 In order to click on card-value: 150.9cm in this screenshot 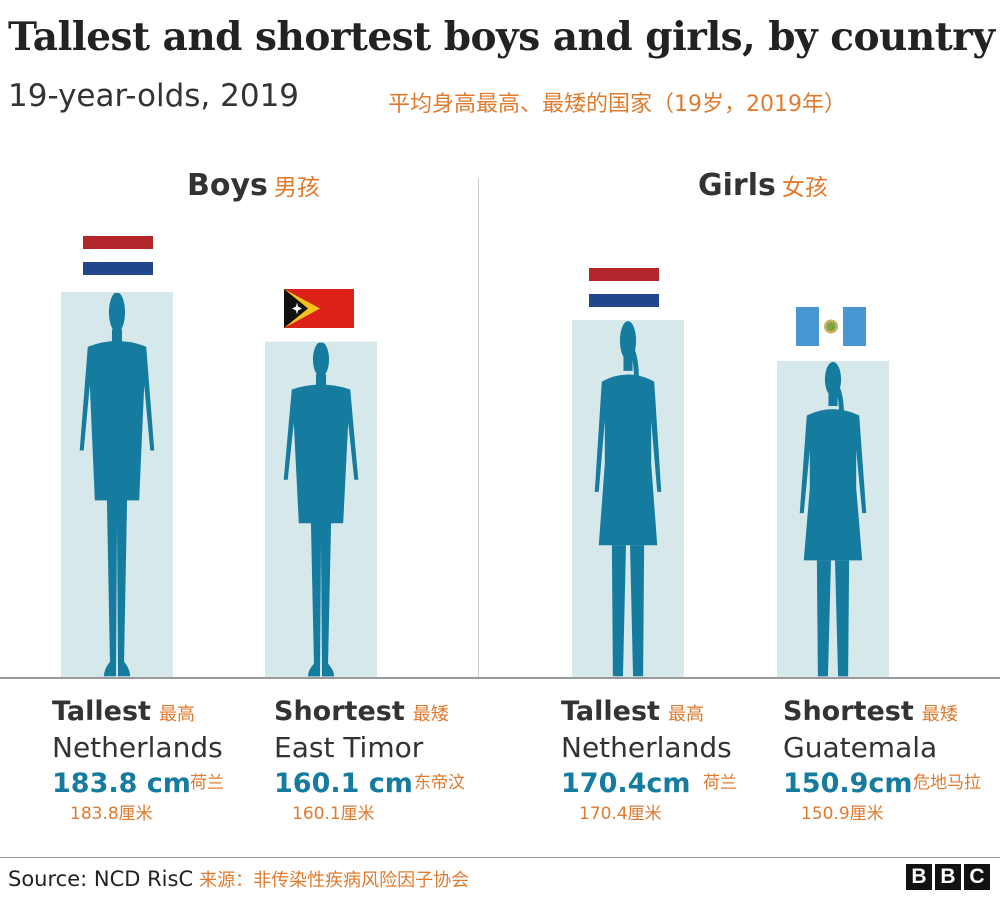, I will do `click(848, 783)`.